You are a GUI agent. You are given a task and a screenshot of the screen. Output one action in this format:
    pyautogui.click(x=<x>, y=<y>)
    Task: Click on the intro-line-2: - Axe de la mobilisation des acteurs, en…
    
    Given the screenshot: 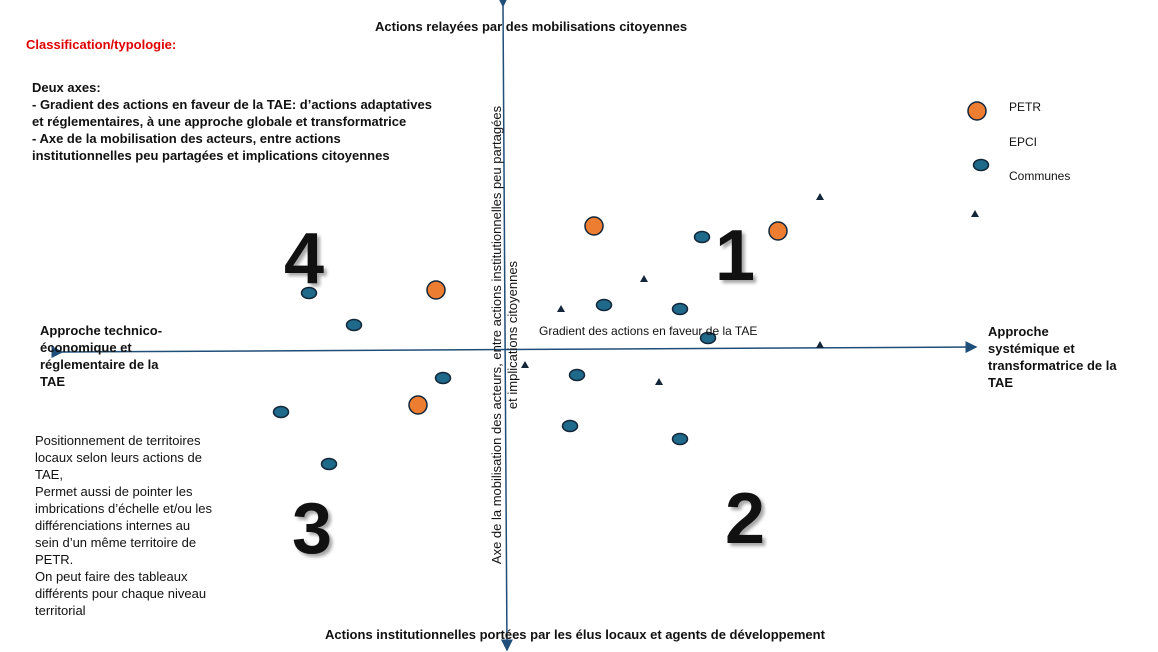 What is the action you would take?
    pyautogui.click(x=211, y=147)
    